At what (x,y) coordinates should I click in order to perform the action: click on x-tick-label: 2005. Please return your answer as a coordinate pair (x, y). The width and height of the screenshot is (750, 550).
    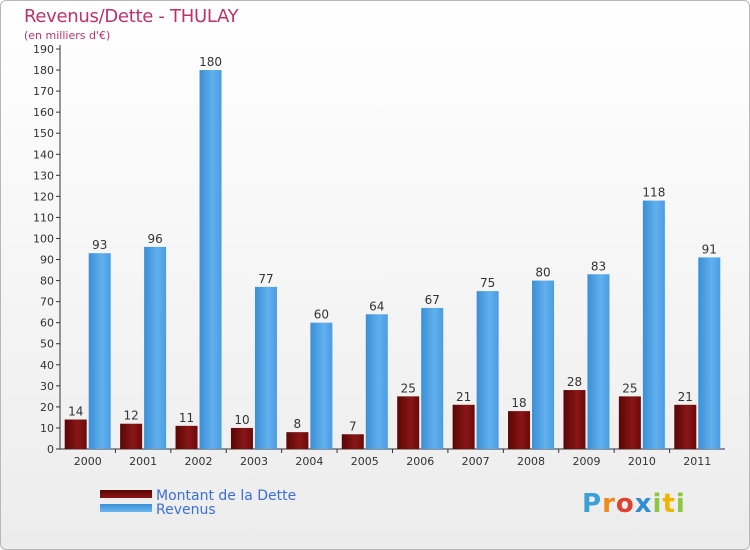
    Looking at the image, I should click on (365, 461).